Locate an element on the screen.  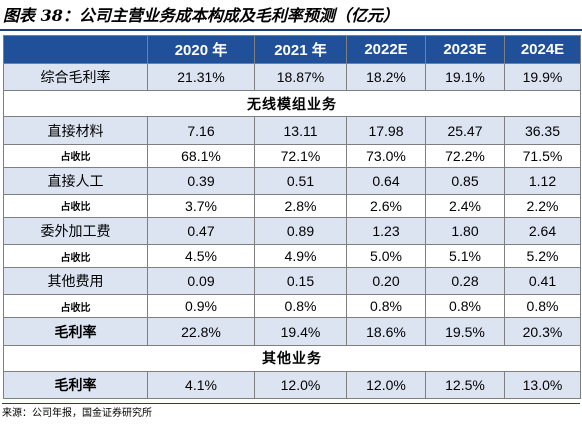
table-cell: 4.9% is located at coordinates (300, 256).